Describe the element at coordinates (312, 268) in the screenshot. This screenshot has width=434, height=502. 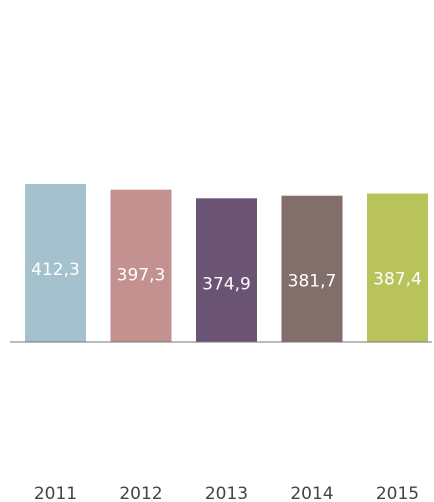
I see `bar-2014` at that location.